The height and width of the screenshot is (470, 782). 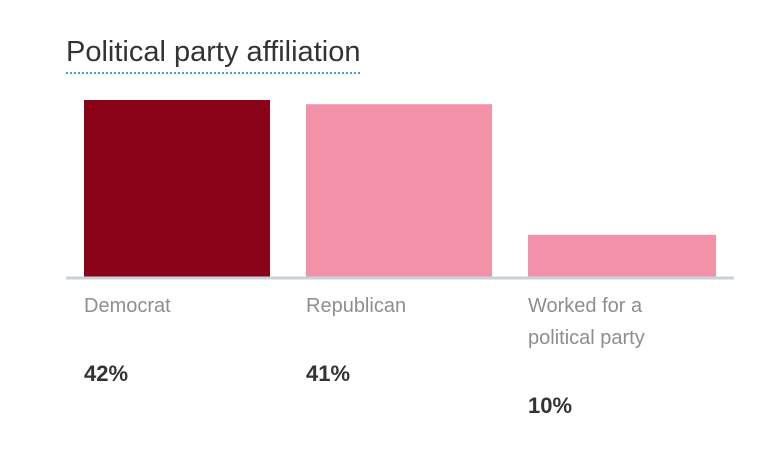 I want to click on category-label-line: Republican, so click(x=356, y=306).